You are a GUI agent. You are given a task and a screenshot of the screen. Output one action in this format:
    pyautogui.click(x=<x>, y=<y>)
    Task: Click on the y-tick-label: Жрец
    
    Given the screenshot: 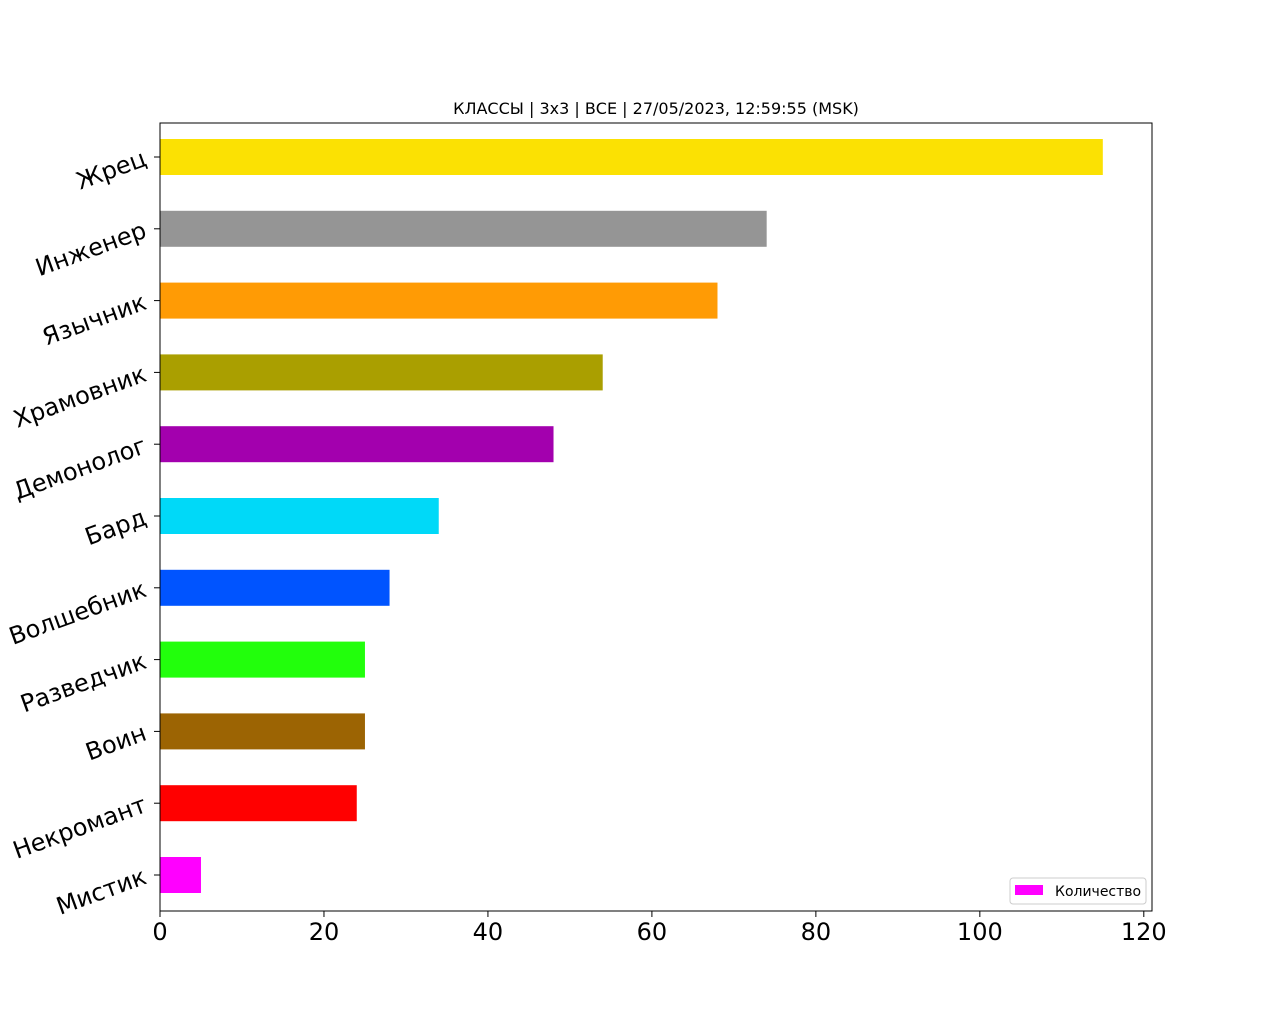 What is the action you would take?
    pyautogui.click(x=111, y=169)
    